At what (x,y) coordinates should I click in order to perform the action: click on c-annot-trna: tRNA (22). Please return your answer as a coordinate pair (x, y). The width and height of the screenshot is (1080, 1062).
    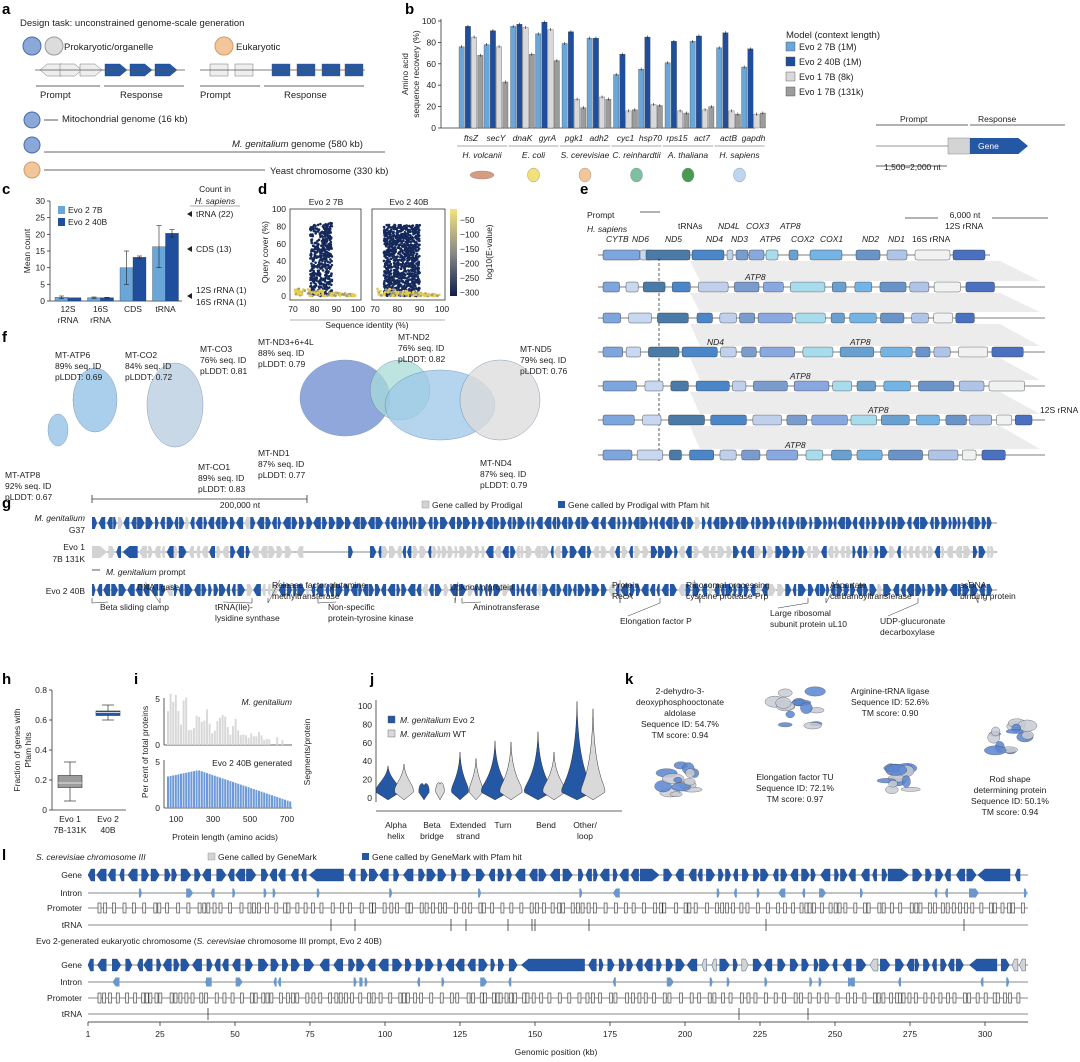
    Looking at the image, I should click on (214, 214).